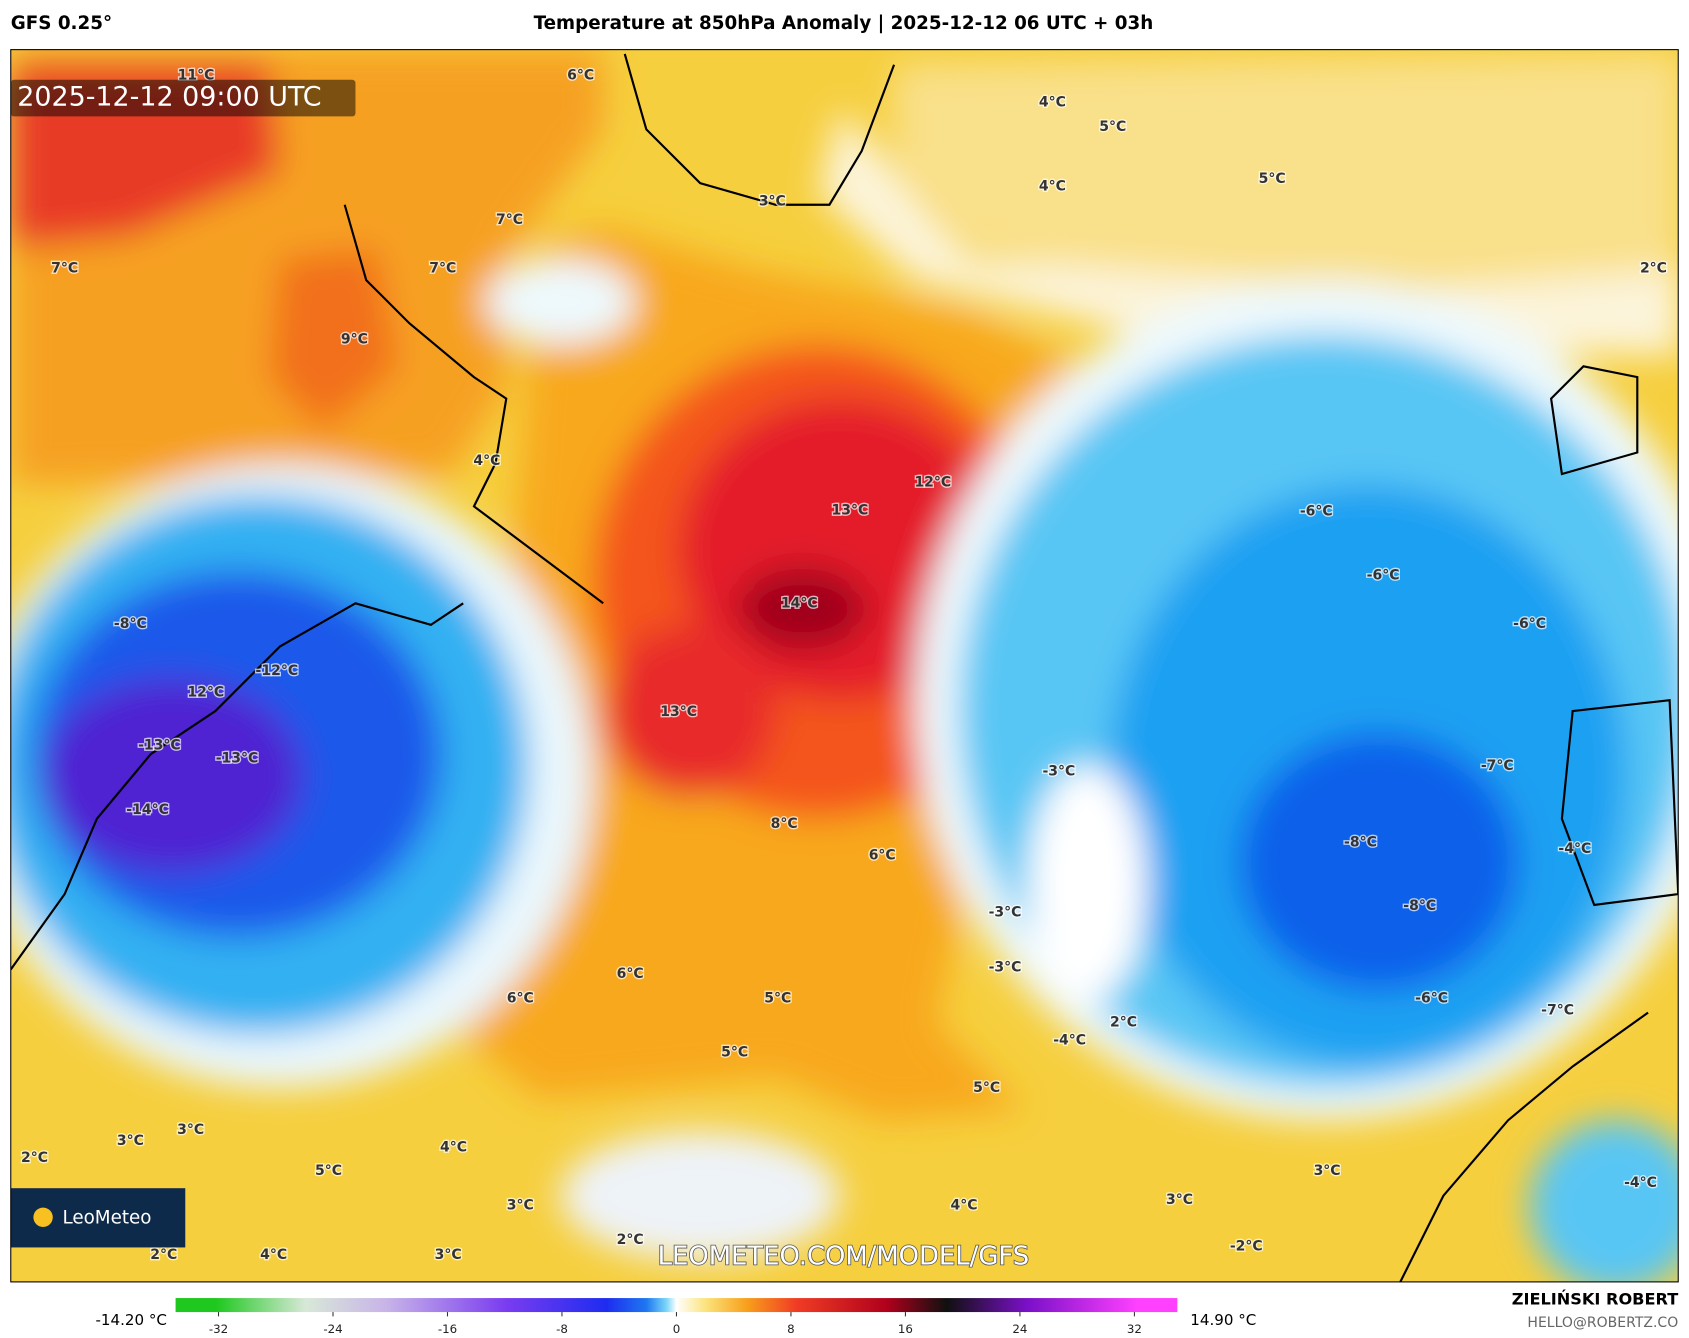  Describe the element at coordinates (130, 1320) in the screenshot. I see `colorbar-min: -14.20 °C` at that location.